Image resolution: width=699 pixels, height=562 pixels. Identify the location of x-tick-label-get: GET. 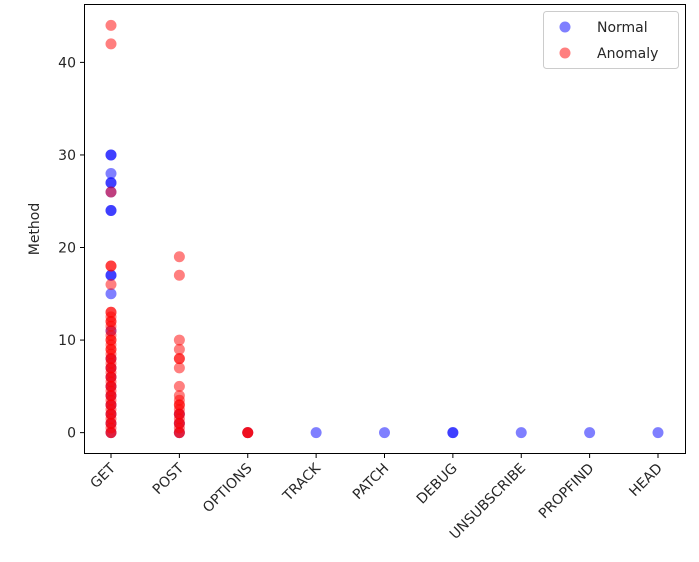
(104, 476).